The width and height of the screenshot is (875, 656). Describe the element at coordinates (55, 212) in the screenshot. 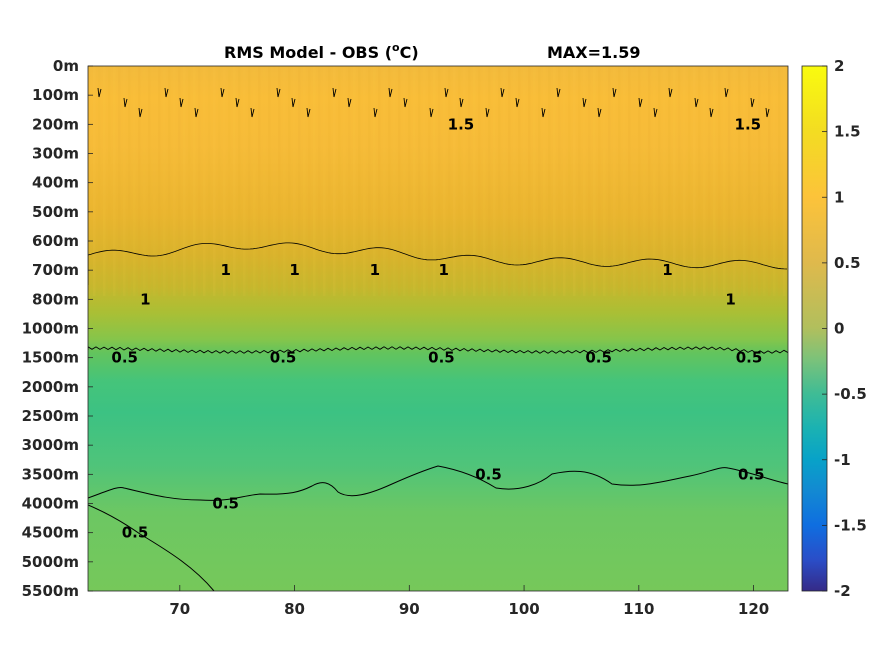

I see `y-tick-label: 500m` at that location.